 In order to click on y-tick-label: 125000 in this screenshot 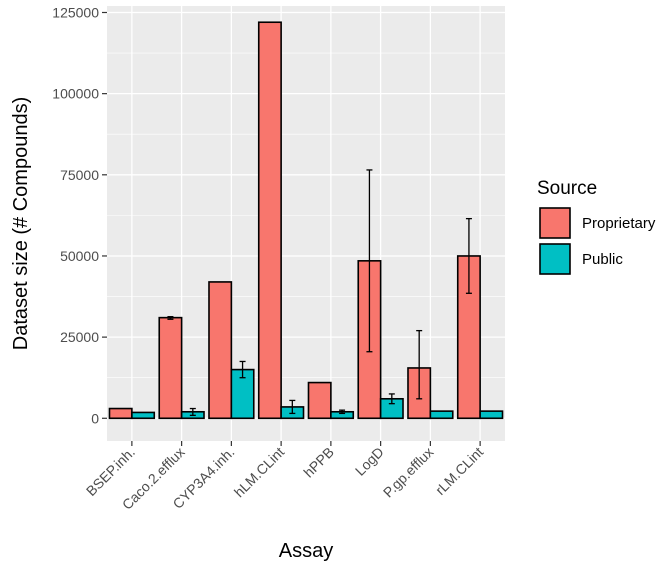, I will do `click(75, 12)`.